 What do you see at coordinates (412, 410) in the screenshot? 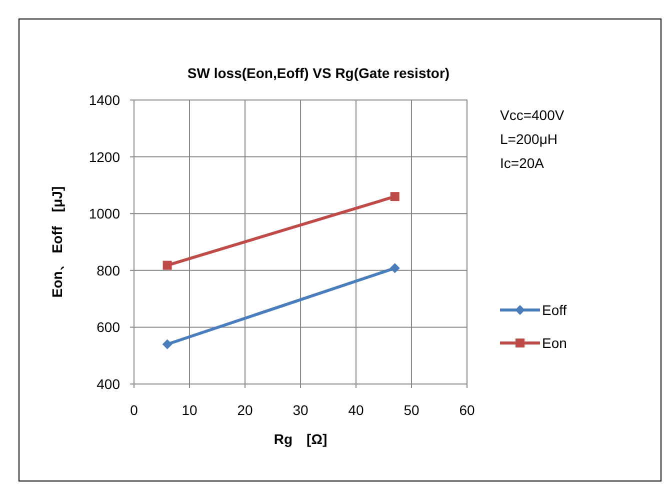
I see `x-tick-label: 50` at bounding box center [412, 410].